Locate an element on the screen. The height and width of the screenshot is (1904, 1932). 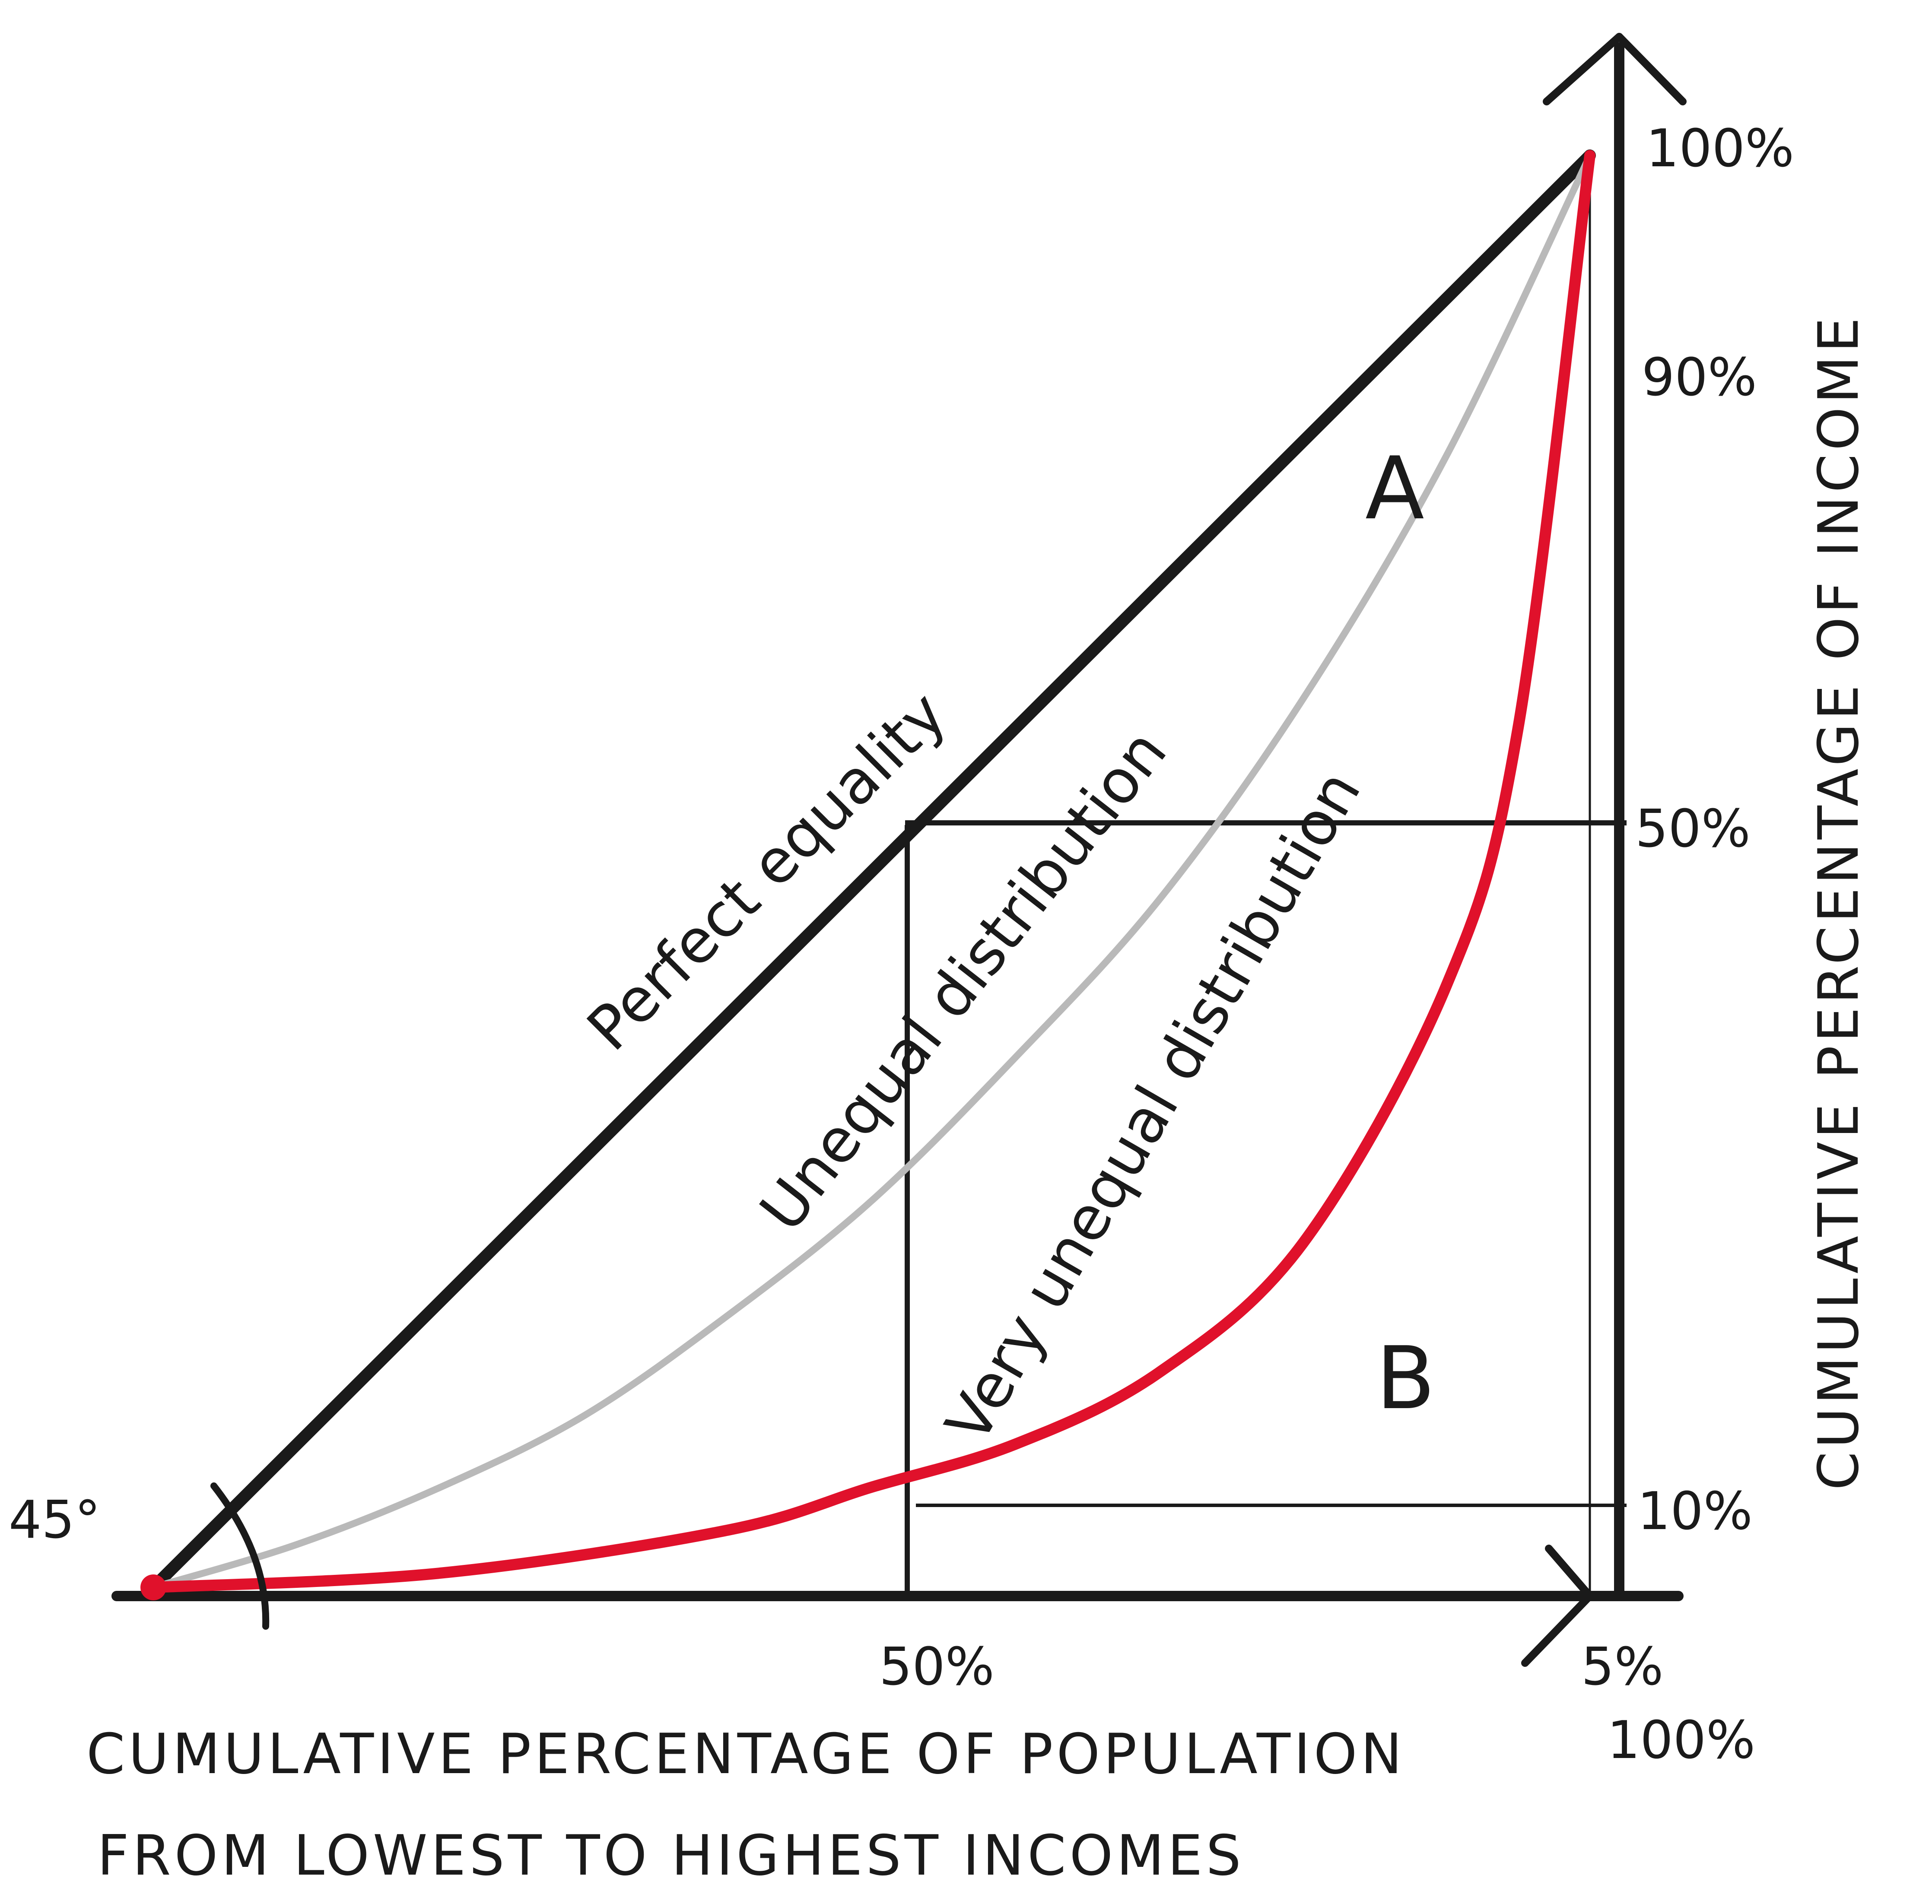
y-tick-50: 50% is located at coordinates (1693, 829).